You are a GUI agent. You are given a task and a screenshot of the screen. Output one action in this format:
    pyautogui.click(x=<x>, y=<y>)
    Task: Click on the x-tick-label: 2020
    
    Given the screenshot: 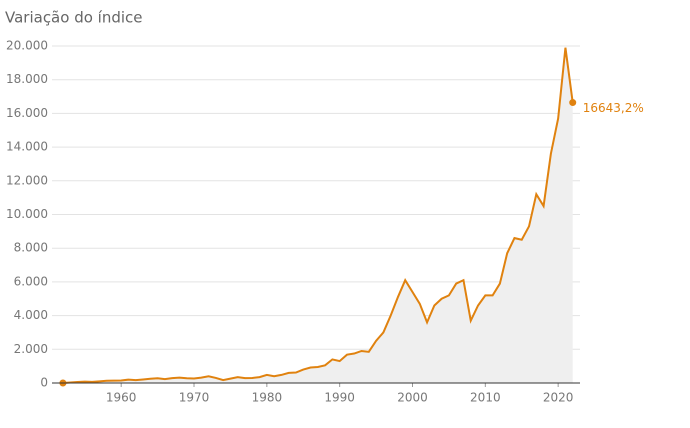 What is the action you would take?
    pyautogui.click(x=558, y=398)
    